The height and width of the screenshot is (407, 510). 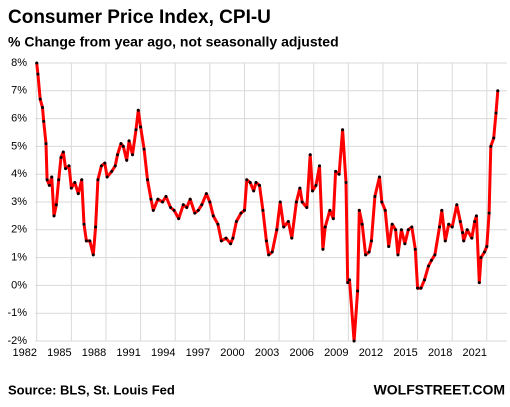 I want to click on y-tick-label: 0%, so click(x=19, y=285).